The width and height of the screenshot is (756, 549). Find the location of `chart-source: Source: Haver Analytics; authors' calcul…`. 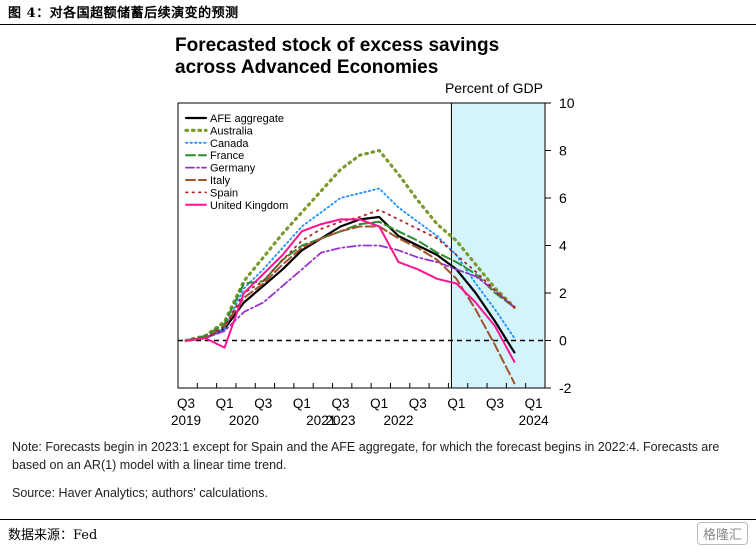

chart-source: Source: Haver Analytics; authors' calcul… is located at coordinates (140, 493).